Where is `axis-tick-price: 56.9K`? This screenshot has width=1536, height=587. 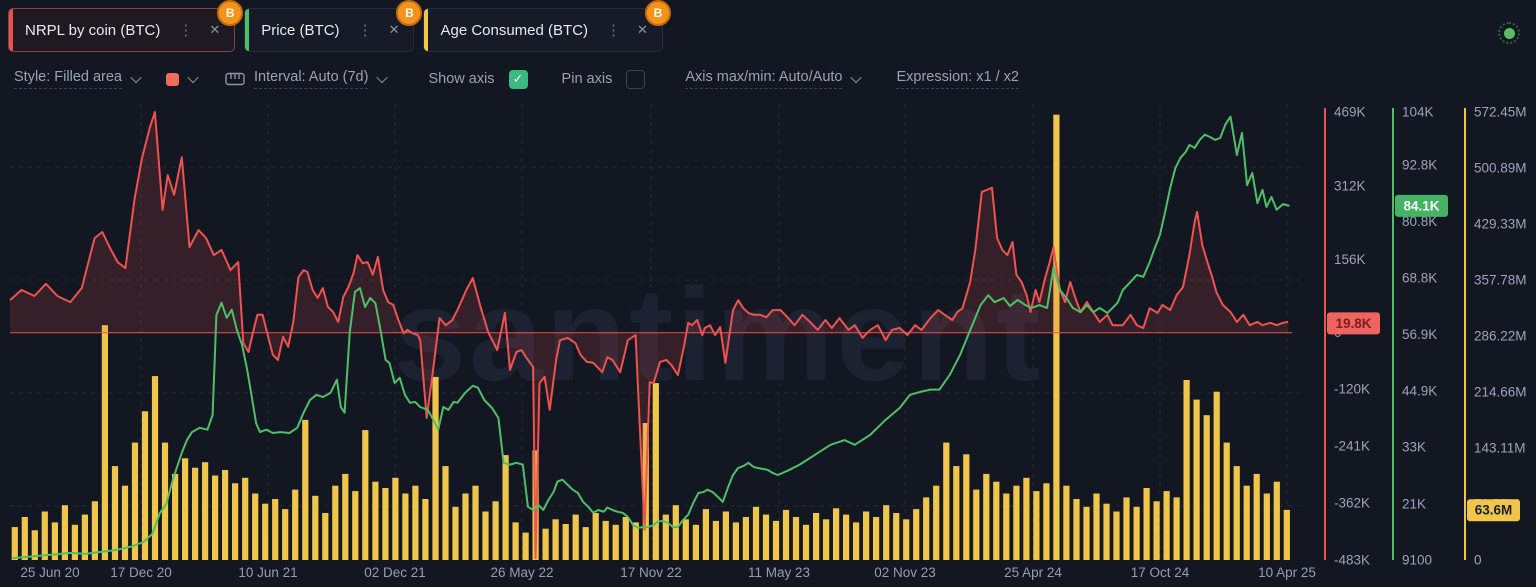
axis-tick-price: 56.9K is located at coordinates (1419, 334).